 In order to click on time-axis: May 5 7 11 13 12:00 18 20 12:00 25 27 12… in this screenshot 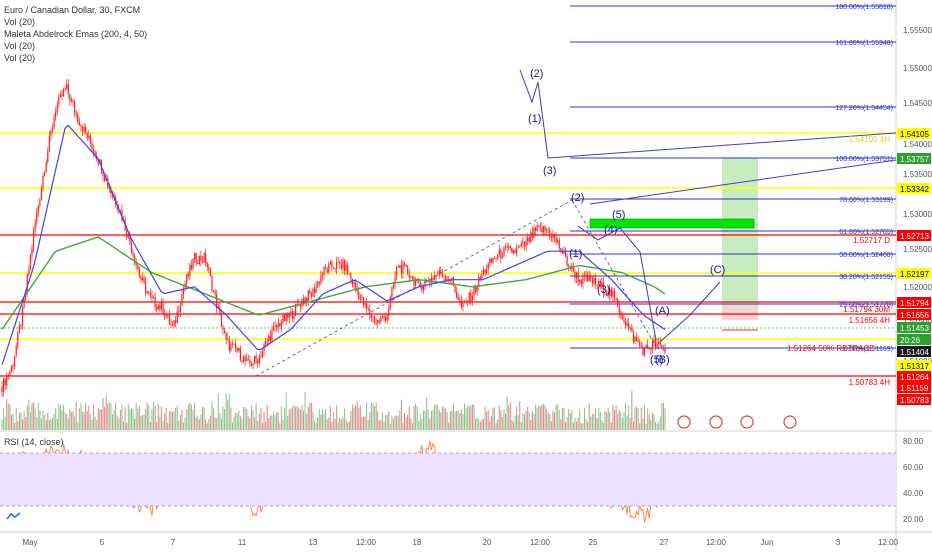, I will do `click(460, 542)`.